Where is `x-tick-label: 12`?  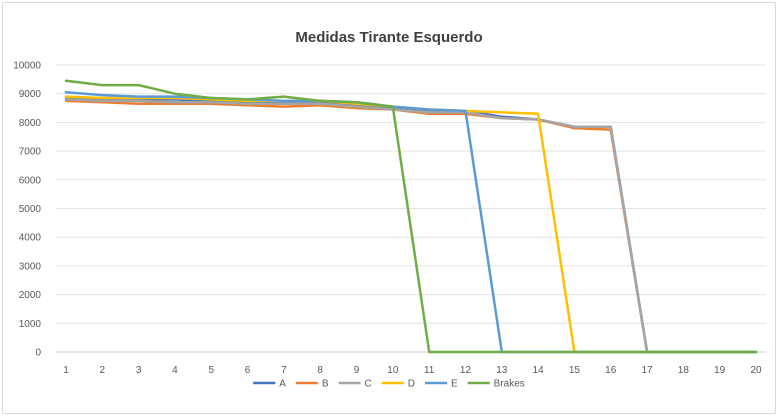 x-tick-label: 12 is located at coordinates (466, 370).